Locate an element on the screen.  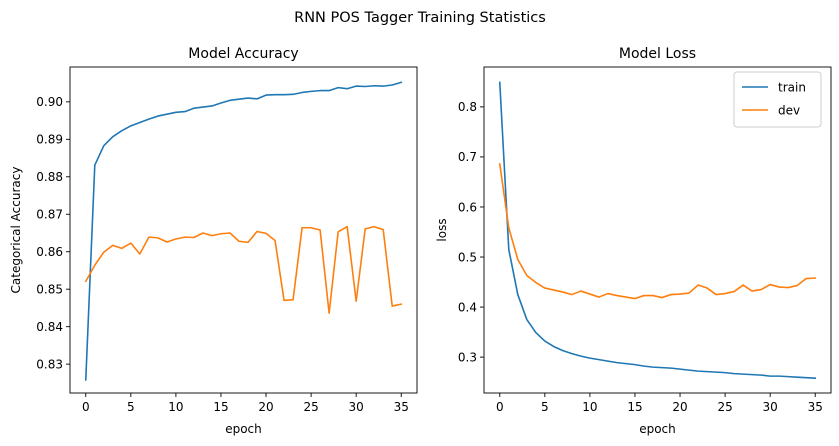
loss-legend-label-dev: dev is located at coordinates (789, 110).